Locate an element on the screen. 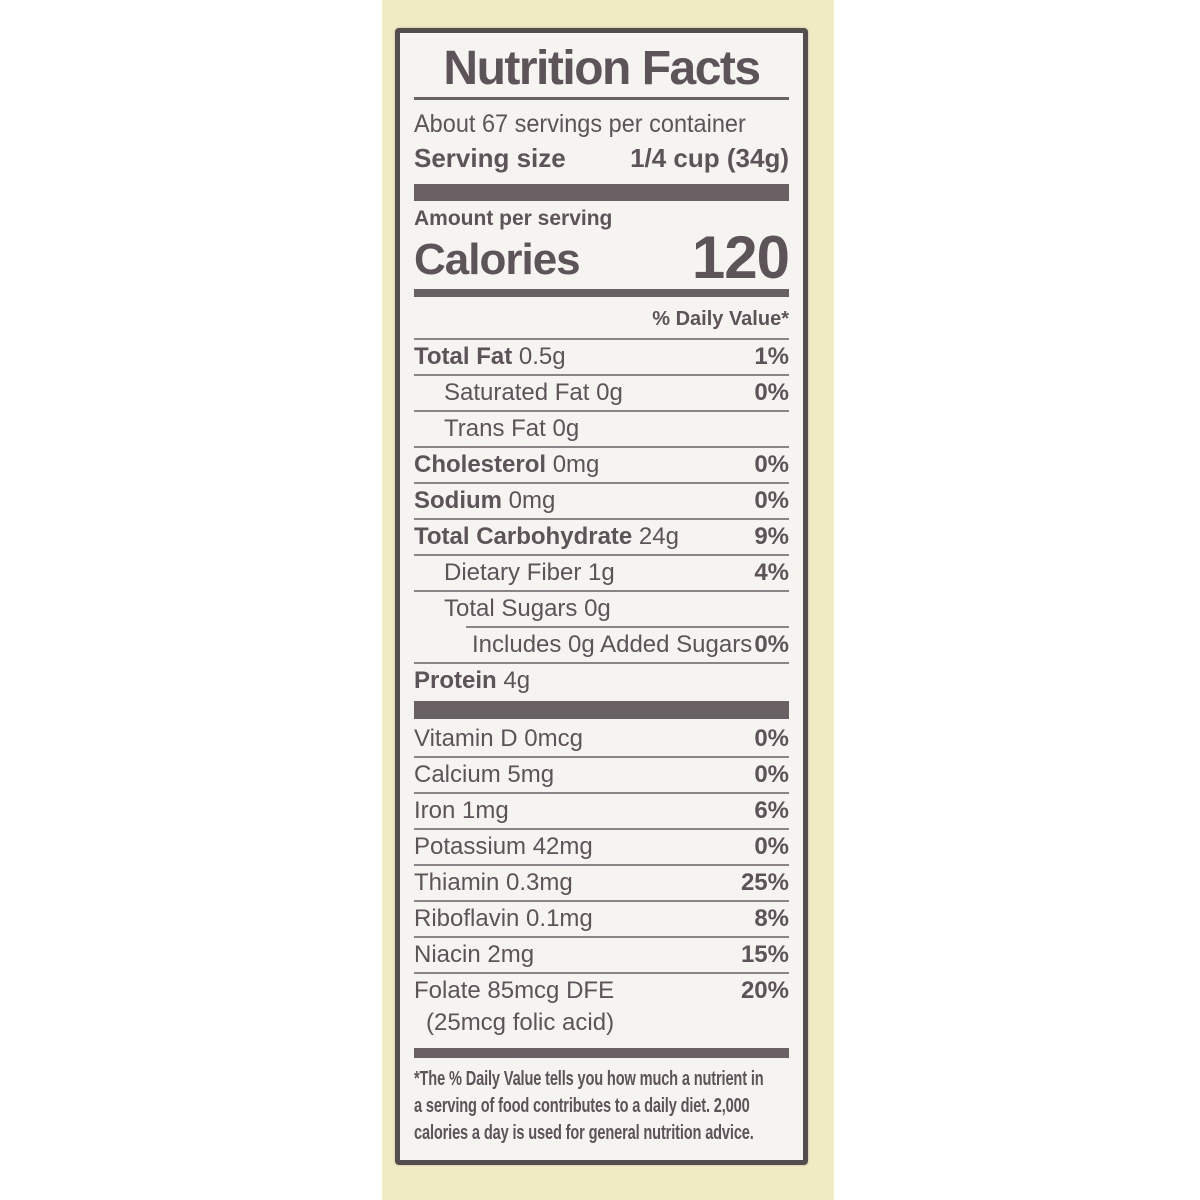  nutrient-name-group: Total Carbohydrate 24g is located at coordinates (546, 537).